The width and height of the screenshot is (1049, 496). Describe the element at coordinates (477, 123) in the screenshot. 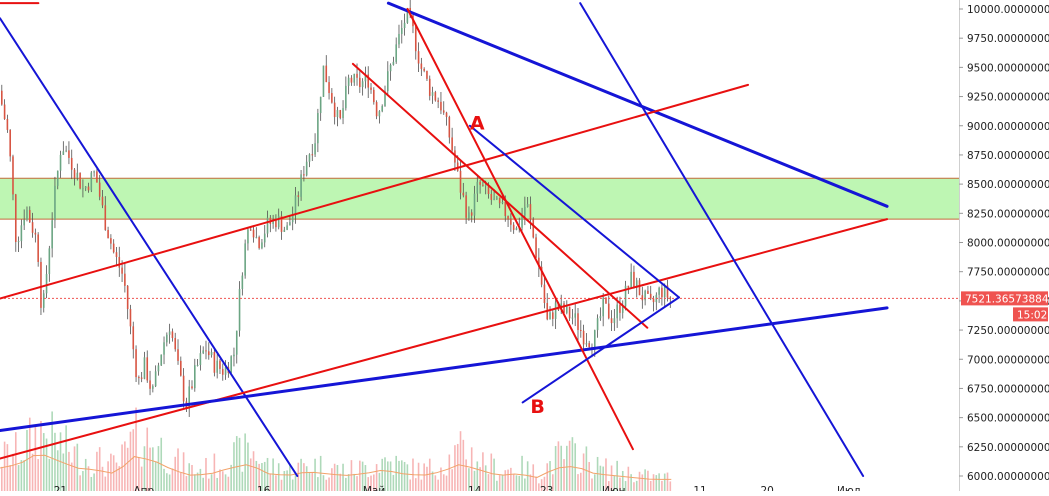

I see `annotation-a: A` at that location.